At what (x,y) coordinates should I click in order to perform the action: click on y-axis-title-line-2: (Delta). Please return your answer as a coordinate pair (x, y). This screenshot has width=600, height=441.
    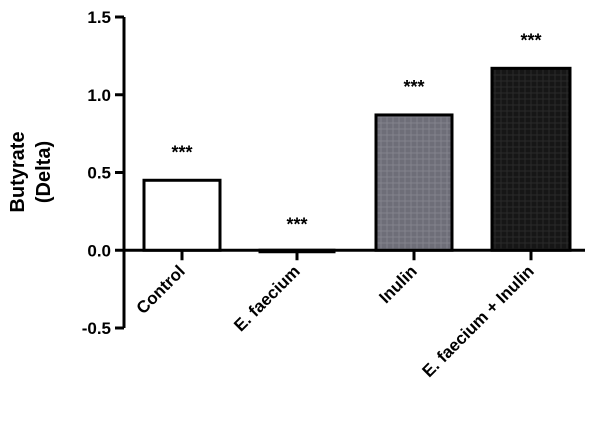
    Looking at the image, I should click on (44, 172).